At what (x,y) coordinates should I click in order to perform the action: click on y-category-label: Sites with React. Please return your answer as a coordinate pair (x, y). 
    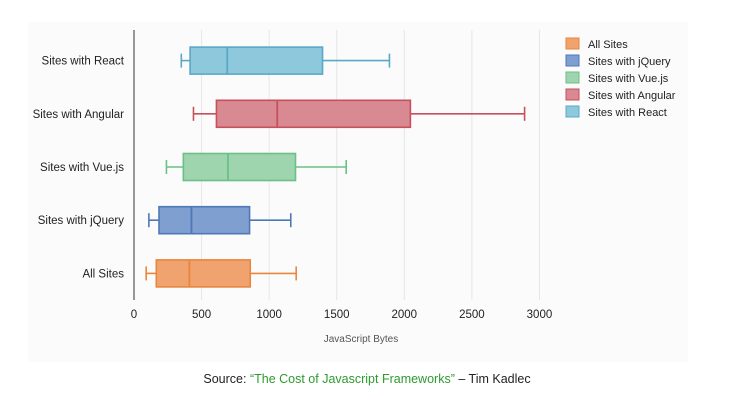
    Looking at the image, I should click on (83, 62).